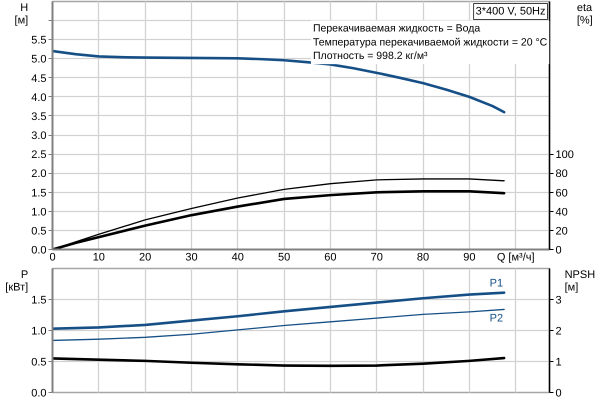  Describe the element at coordinates (562, 212) in the screenshot. I see `y2-tick-label: 40` at that location.